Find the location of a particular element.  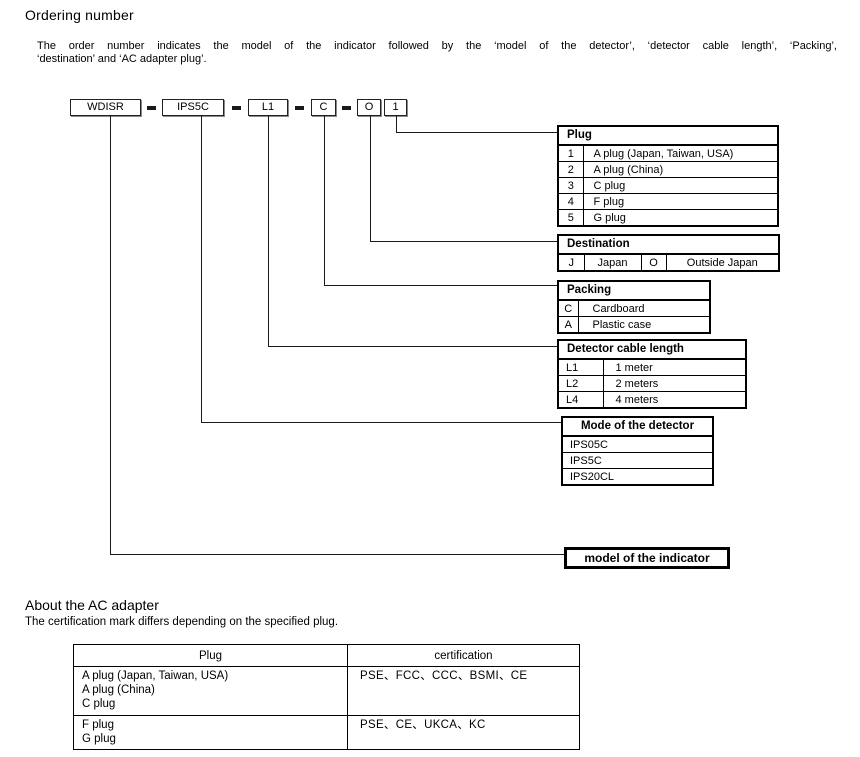

order-segment-cable: L1 is located at coordinates (268, 107).